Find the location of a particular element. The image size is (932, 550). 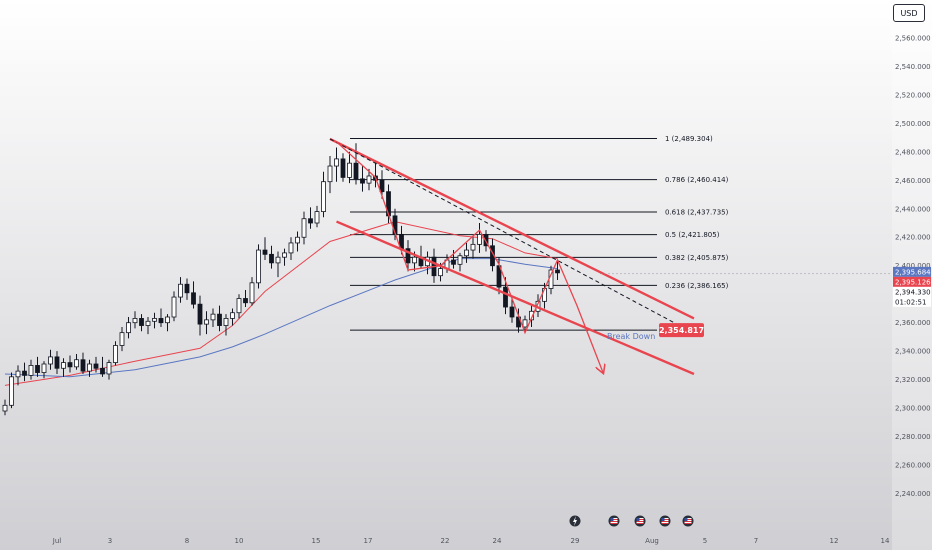

price-label: 2,395.126 is located at coordinates (913, 282).